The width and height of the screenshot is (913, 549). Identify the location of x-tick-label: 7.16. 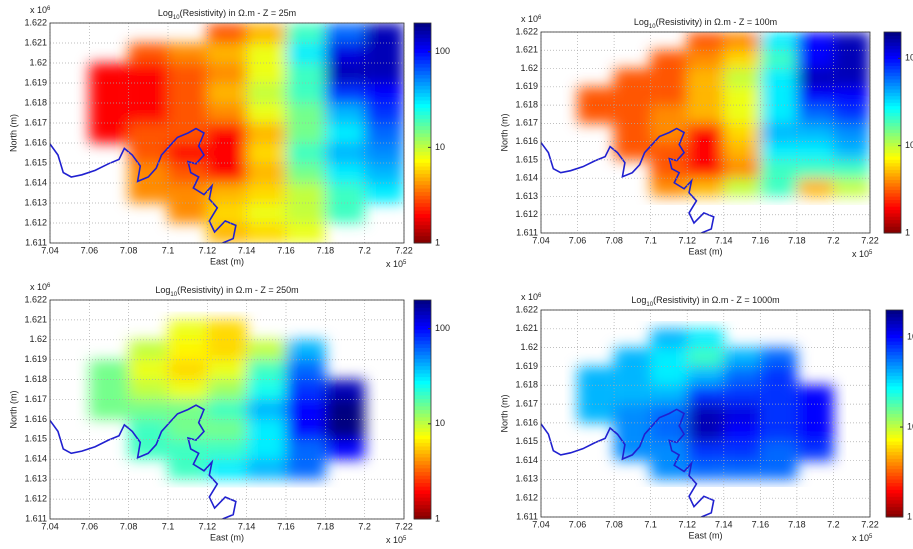
(761, 240).